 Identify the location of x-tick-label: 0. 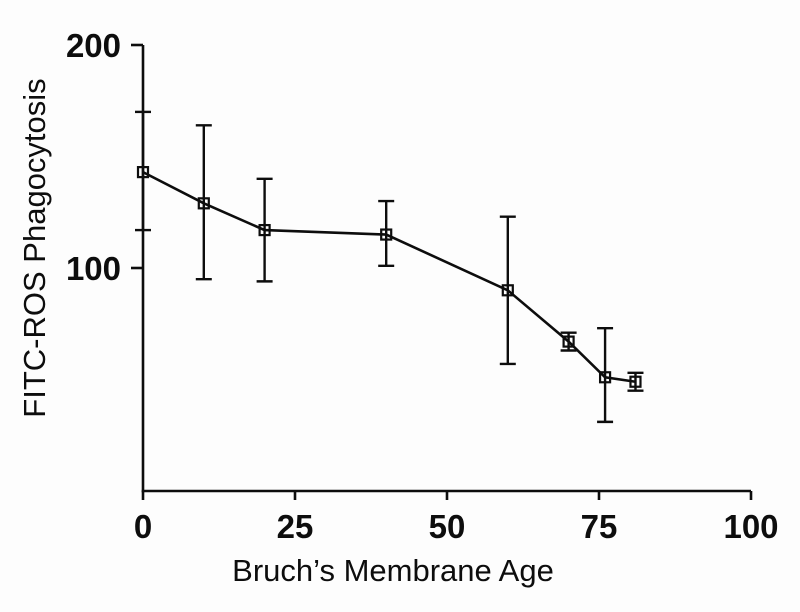
(143, 526).